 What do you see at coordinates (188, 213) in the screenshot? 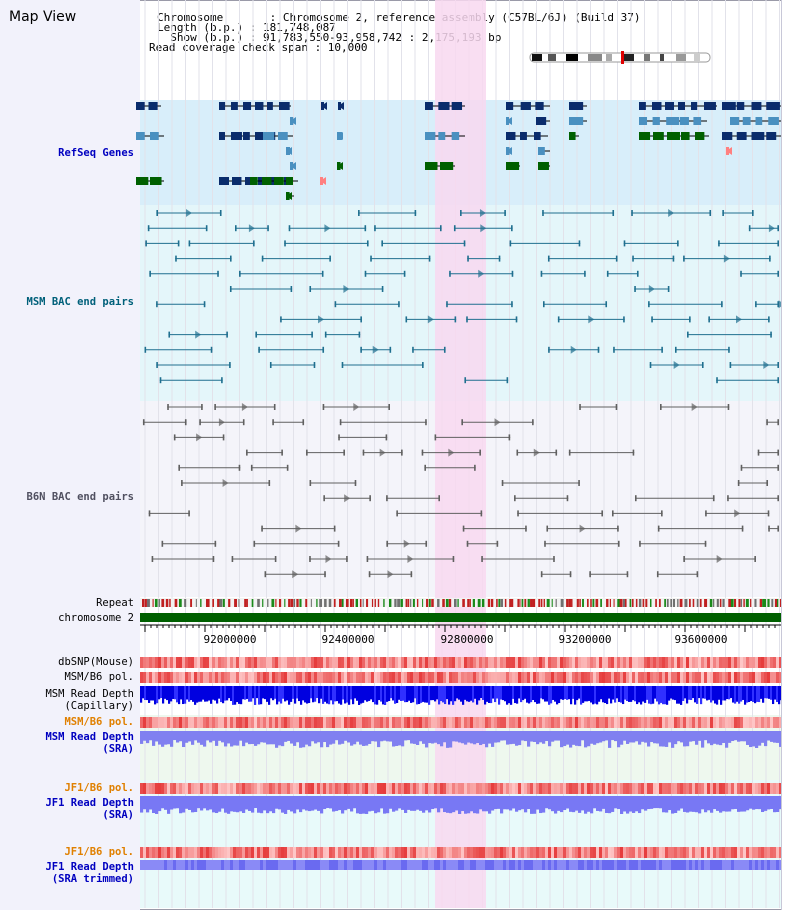
I see `msm-bac-marker` at bounding box center [188, 213].